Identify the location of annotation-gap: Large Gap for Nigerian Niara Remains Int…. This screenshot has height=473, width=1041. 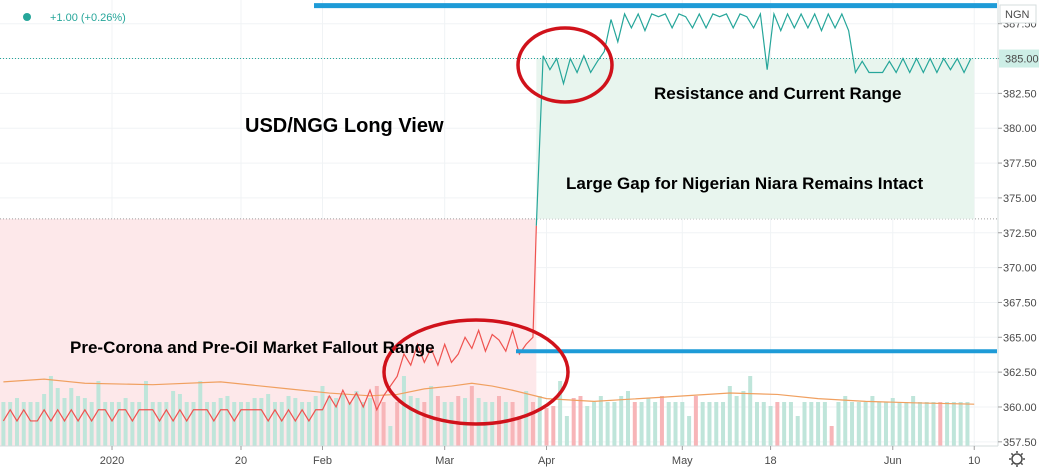
(744, 183).